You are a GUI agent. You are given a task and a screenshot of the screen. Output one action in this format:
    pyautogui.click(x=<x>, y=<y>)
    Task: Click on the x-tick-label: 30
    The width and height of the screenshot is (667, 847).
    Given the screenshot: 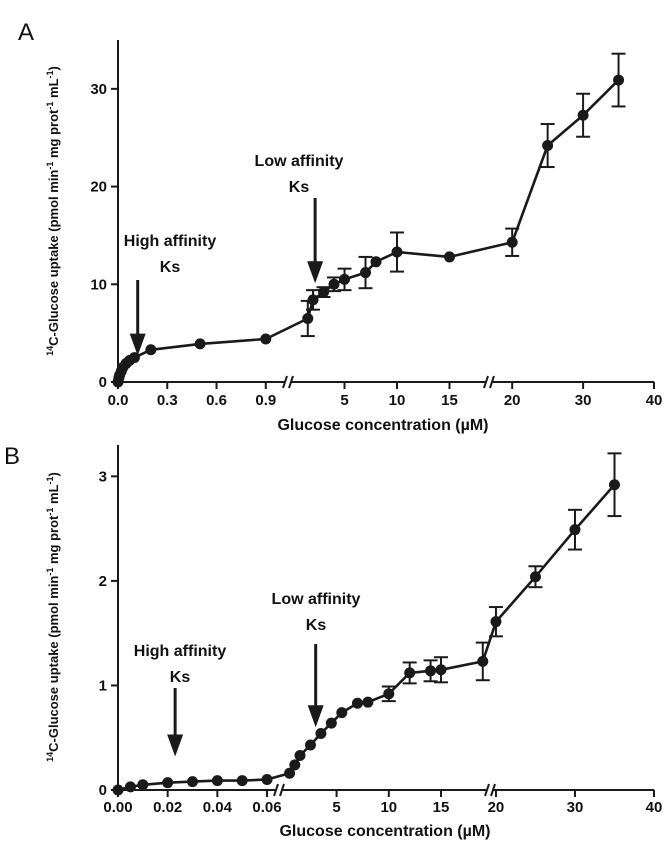 What is the action you would take?
    pyautogui.click(x=575, y=807)
    